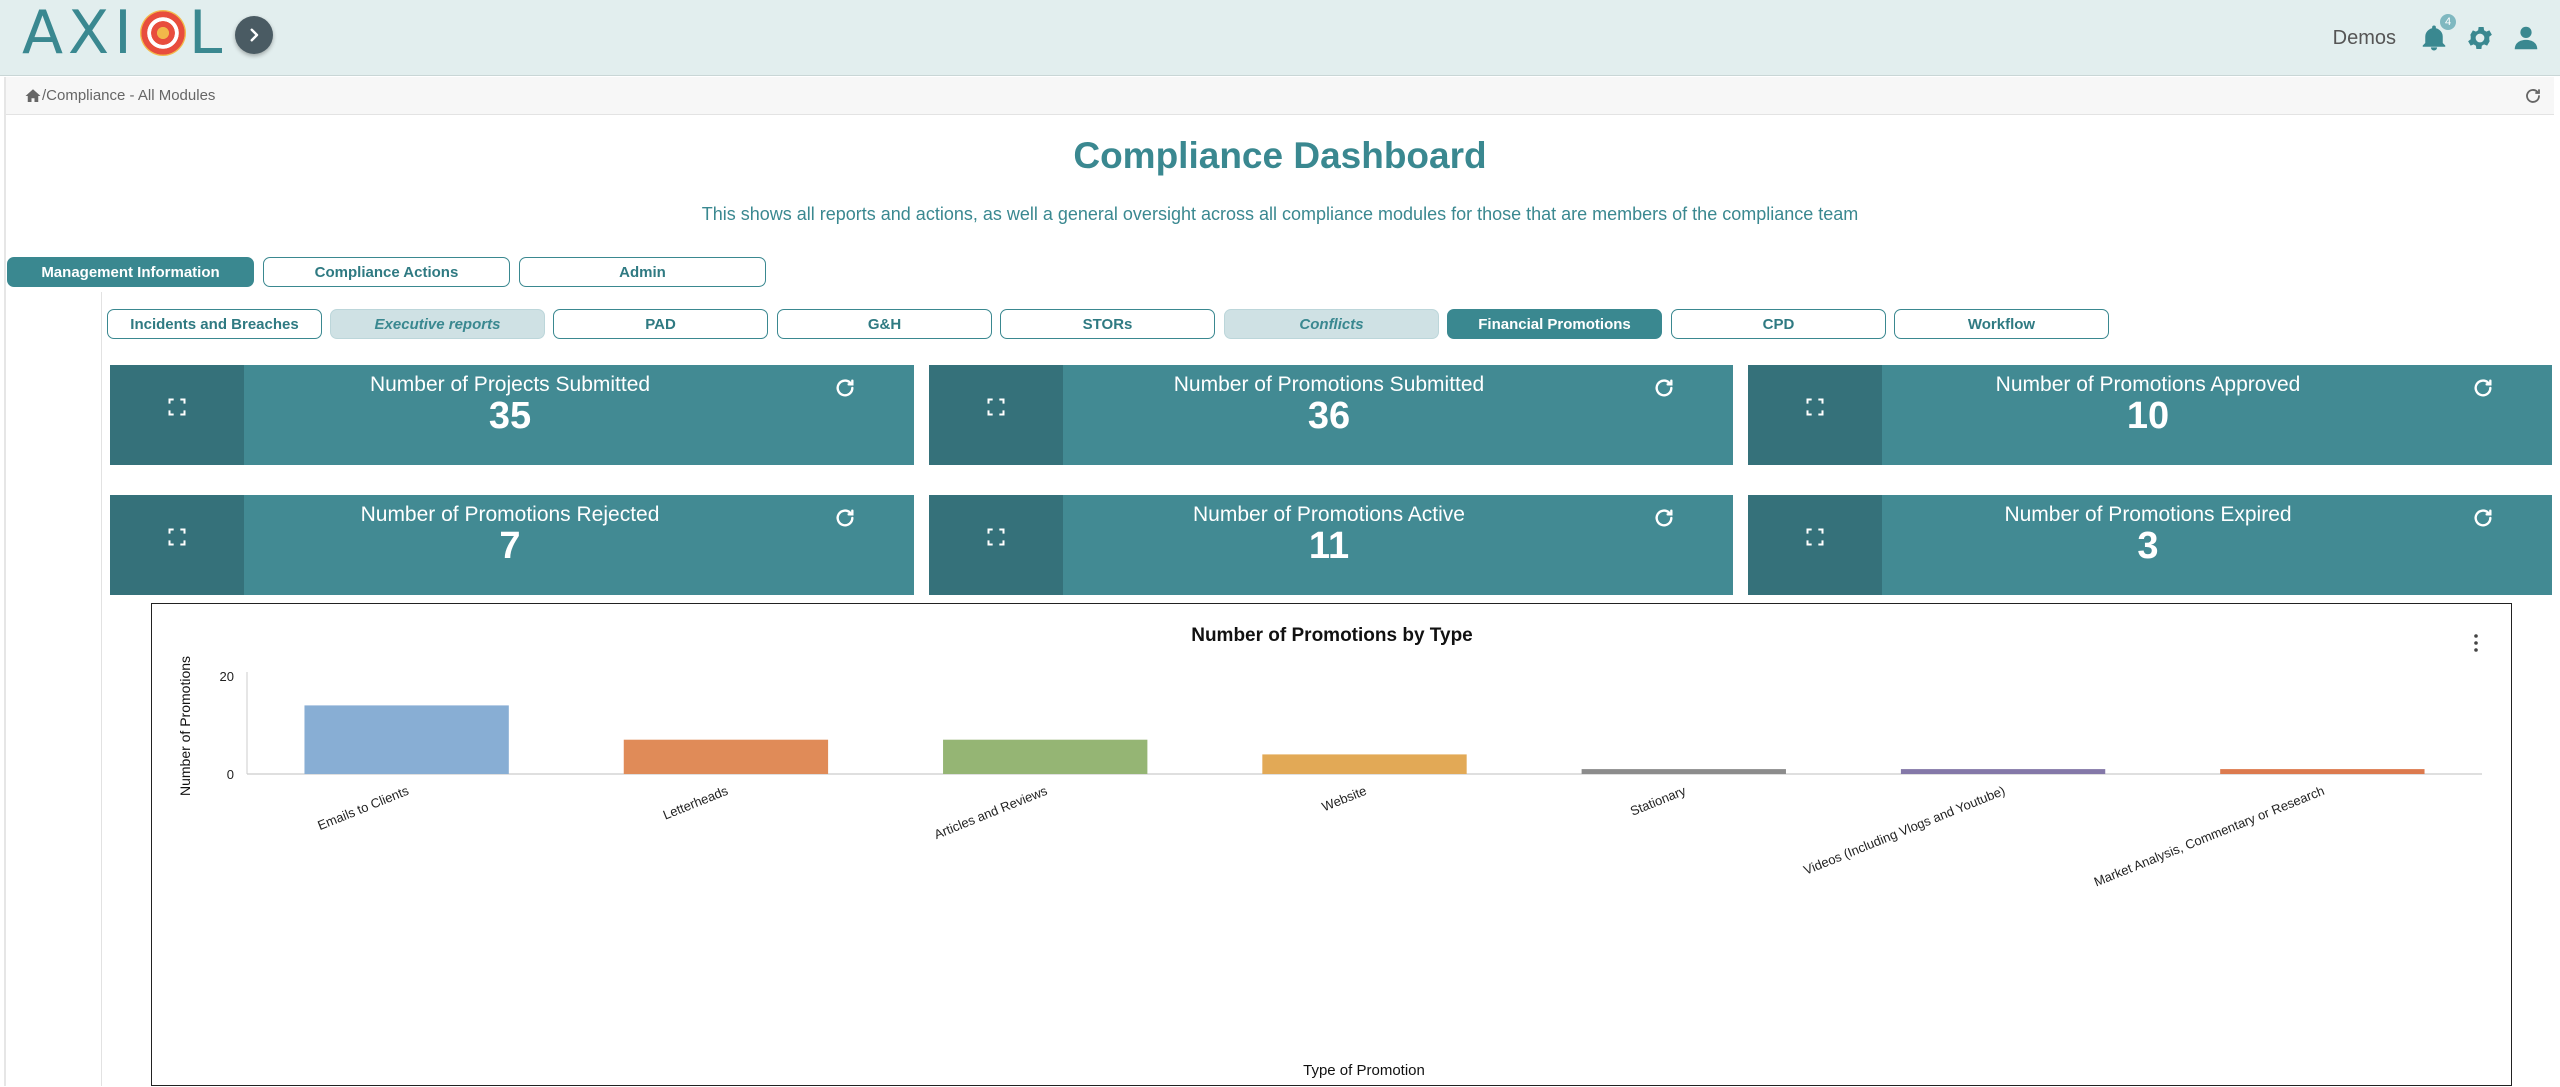 This screenshot has width=2560, height=1087. I want to click on subtab-financial-promotions: Financial Promotions, so click(1554, 324).